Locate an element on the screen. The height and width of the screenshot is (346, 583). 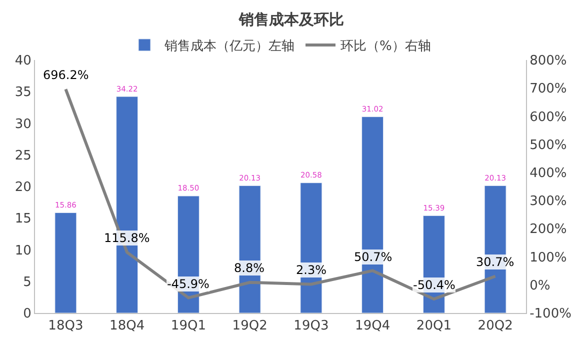
x-tick-label: 19Q2 is located at coordinates (250, 326).